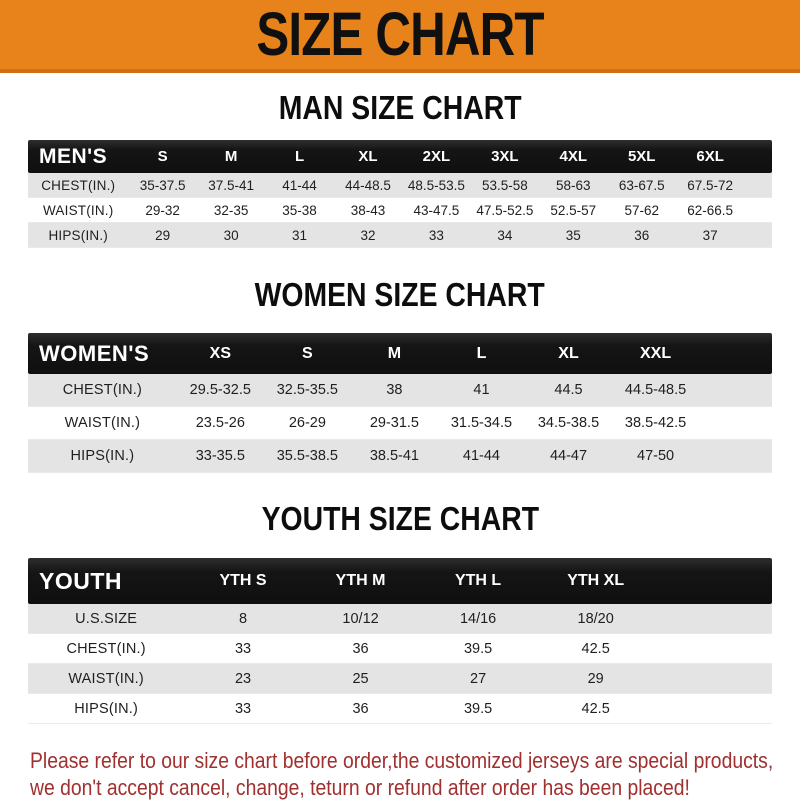  I want to click on size-cell: 18/20, so click(595, 618).